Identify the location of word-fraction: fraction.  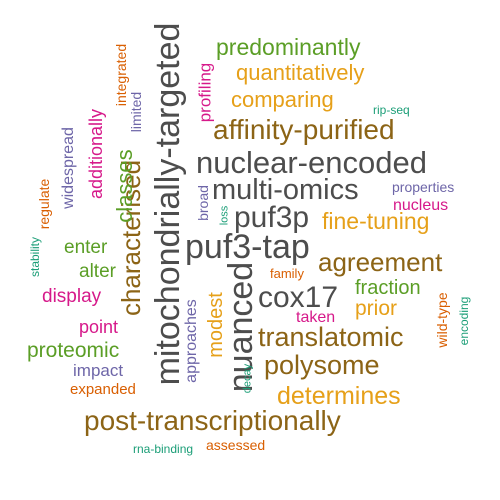
(388, 288).